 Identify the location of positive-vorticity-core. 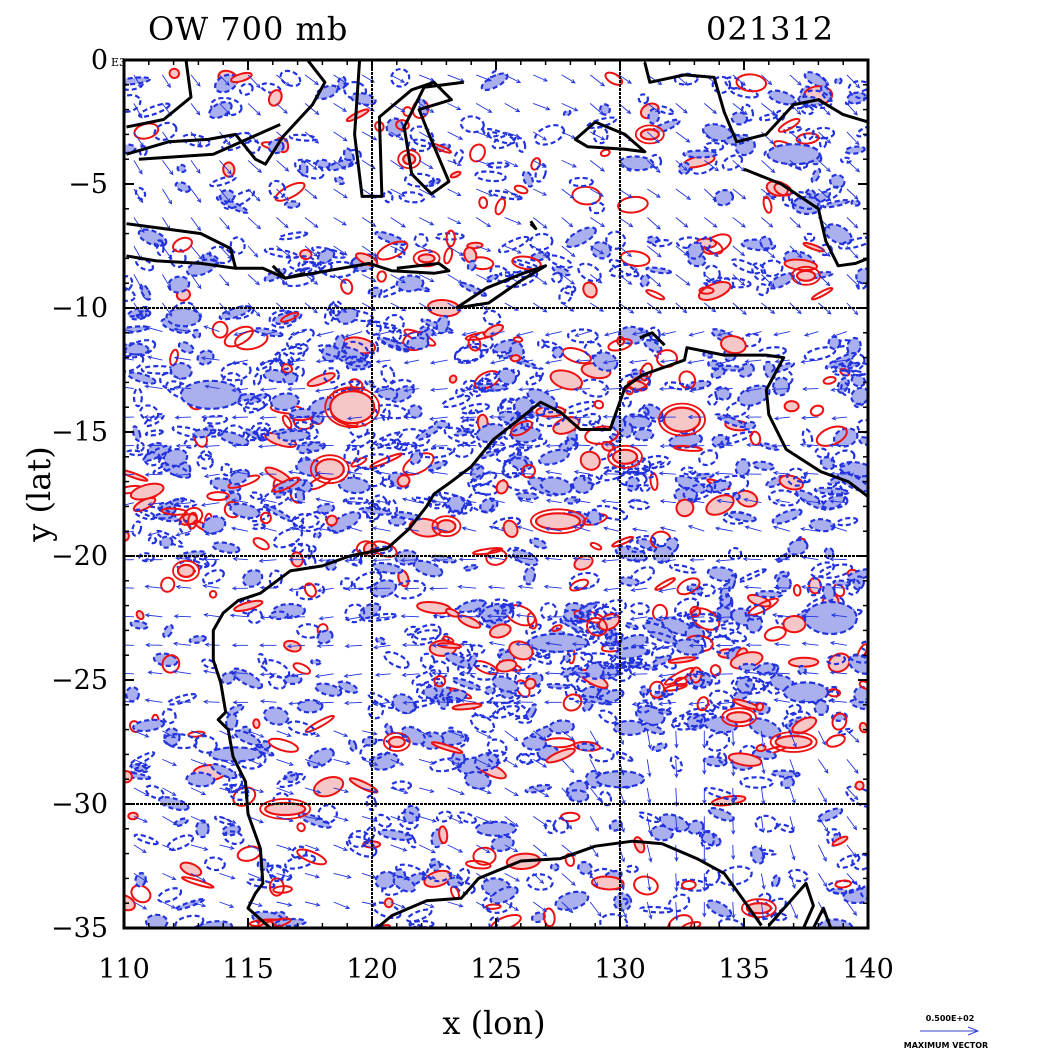
(806, 275).